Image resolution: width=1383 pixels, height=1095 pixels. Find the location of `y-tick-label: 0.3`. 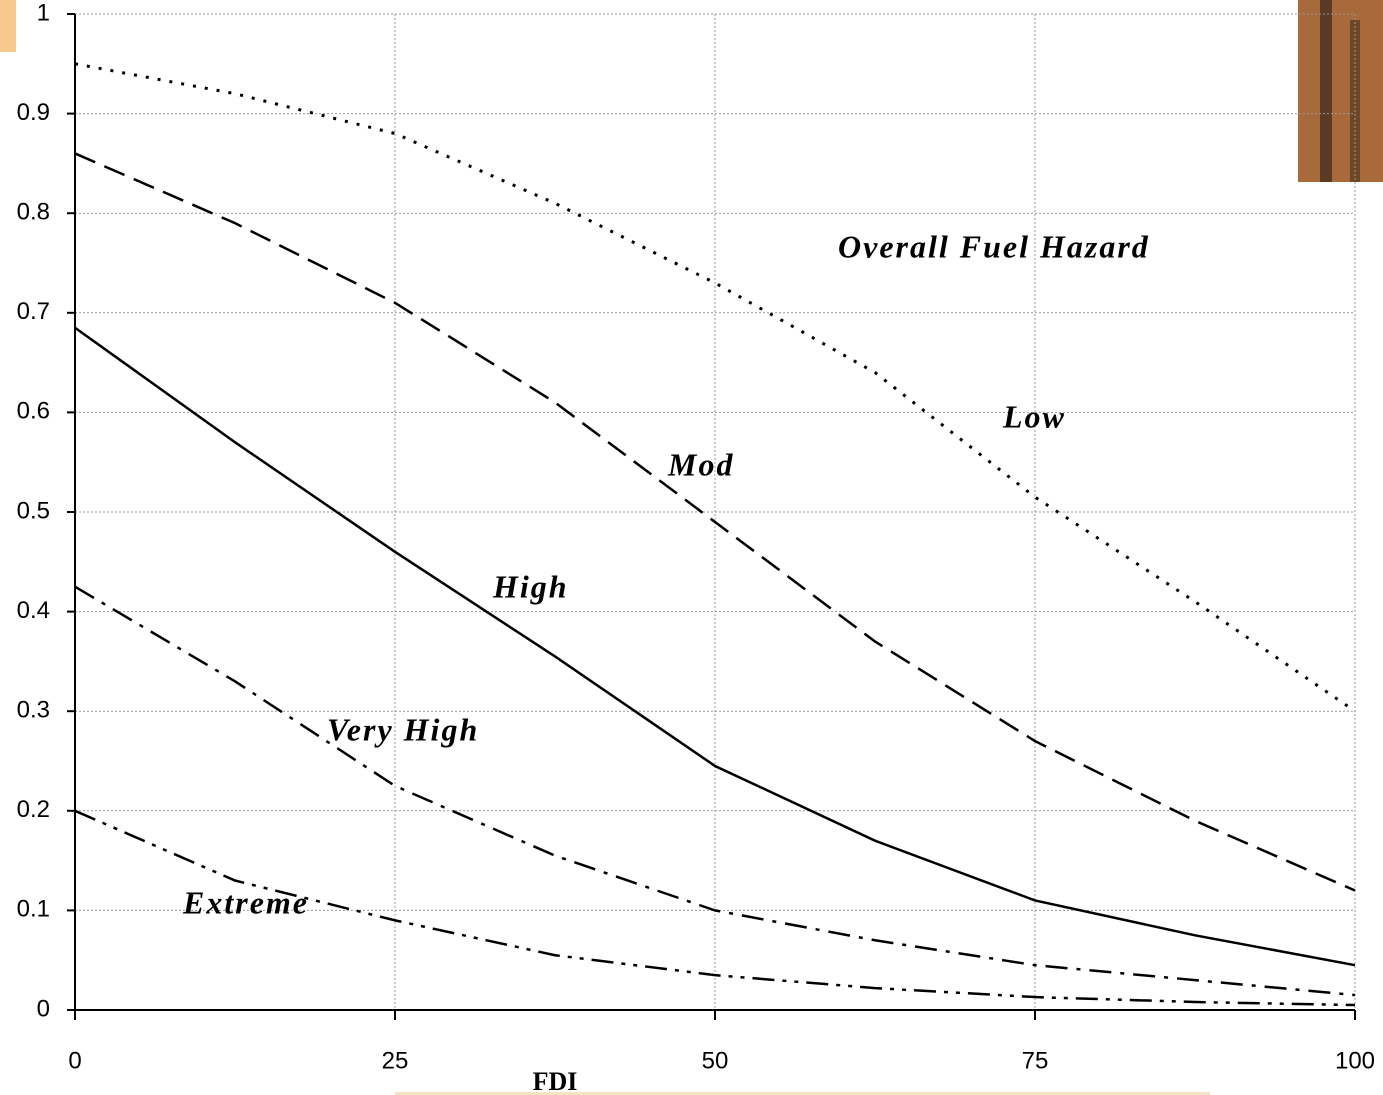

y-tick-label: 0.3 is located at coordinates (33, 710).